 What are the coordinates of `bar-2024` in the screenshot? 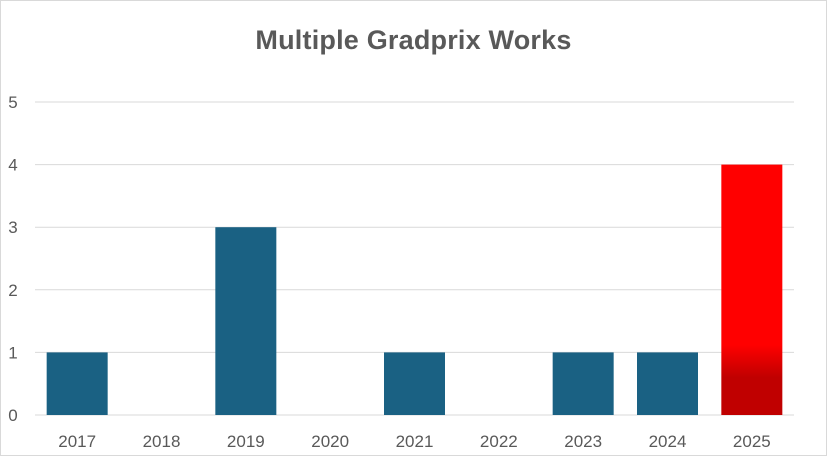 It's located at (667, 383).